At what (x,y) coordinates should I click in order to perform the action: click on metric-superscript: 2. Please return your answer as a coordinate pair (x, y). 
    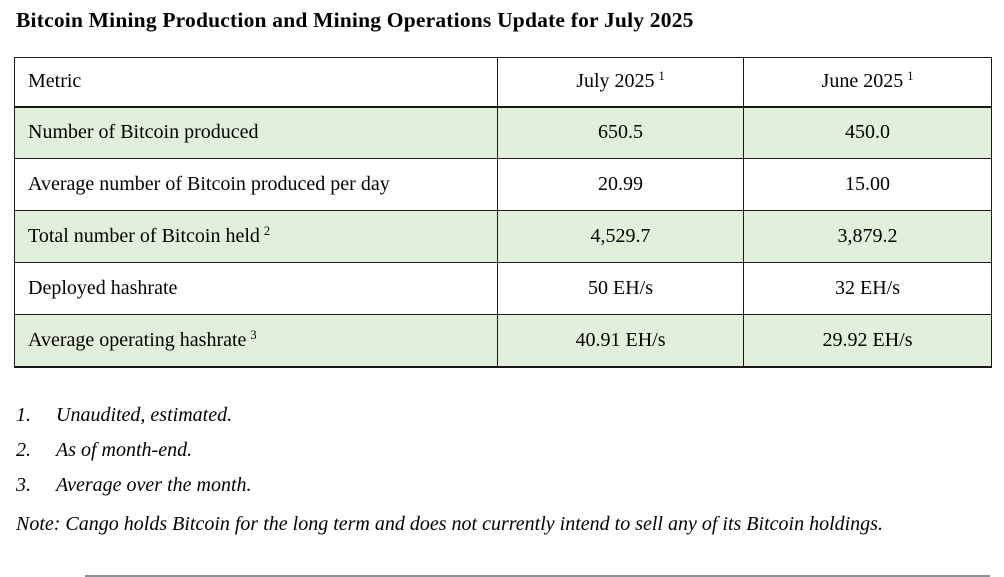
    Looking at the image, I should click on (267, 231).